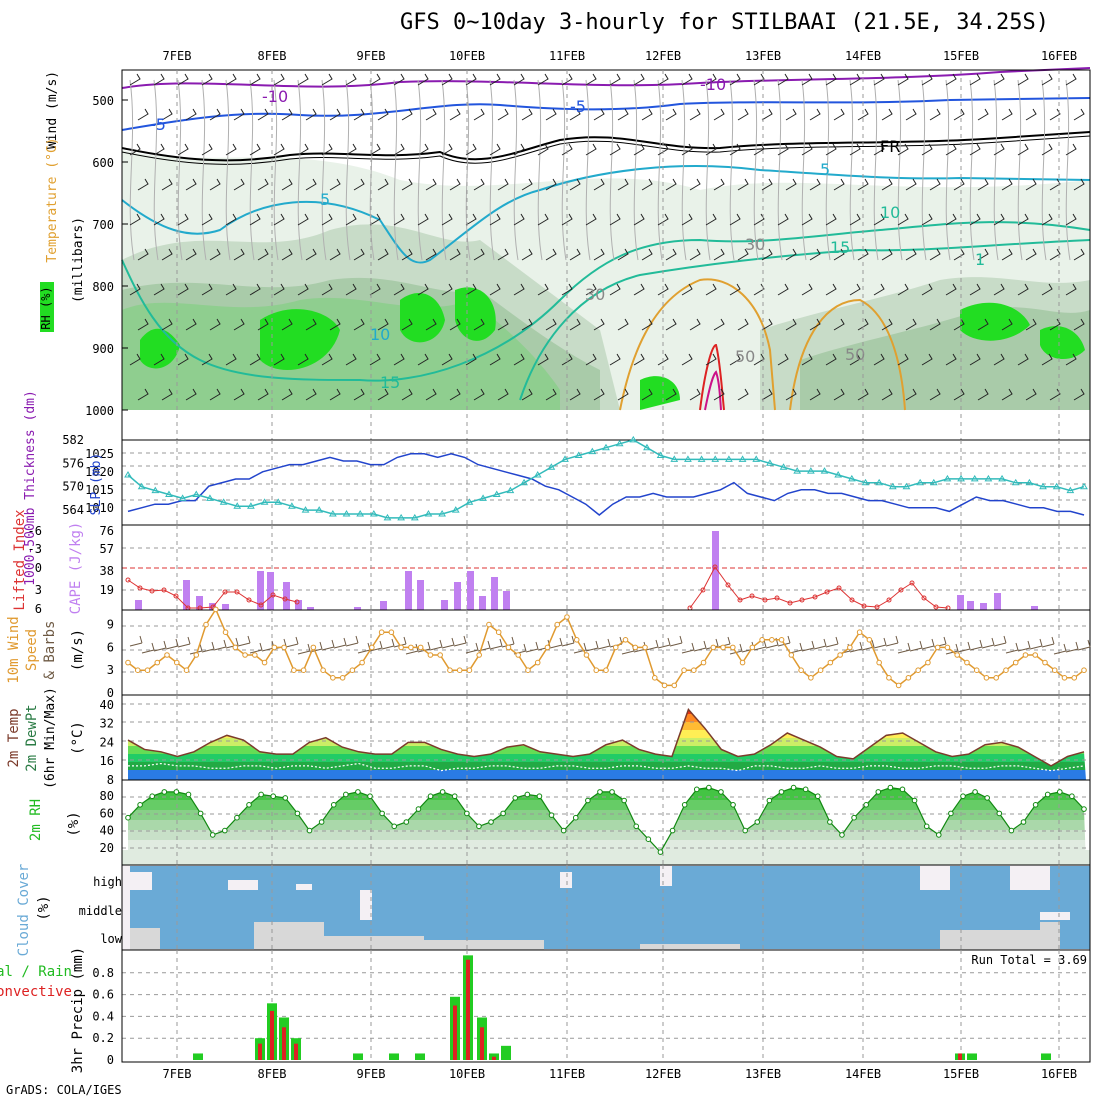 Image resolution: width=1100 pixels, height=1100 pixels. I want to click on temp-tick: 8, so click(110, 780).